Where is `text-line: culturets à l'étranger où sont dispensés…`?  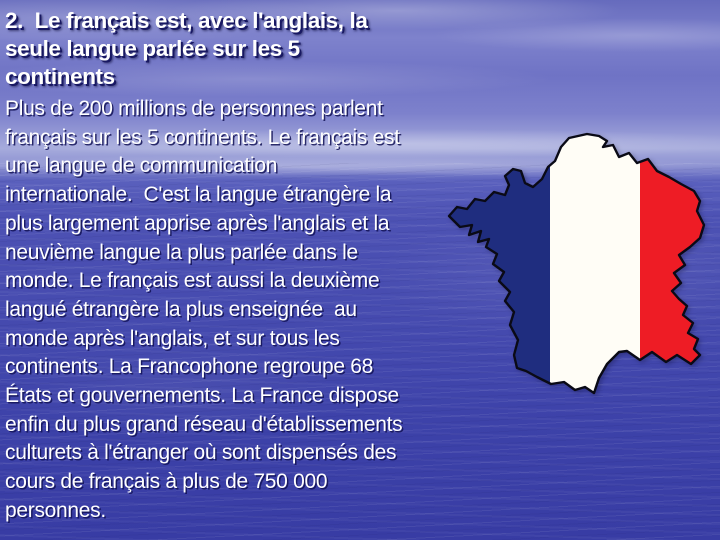 text-line: culturets à l'étranger où sont dispensés… is located at coordinates (201, 453).